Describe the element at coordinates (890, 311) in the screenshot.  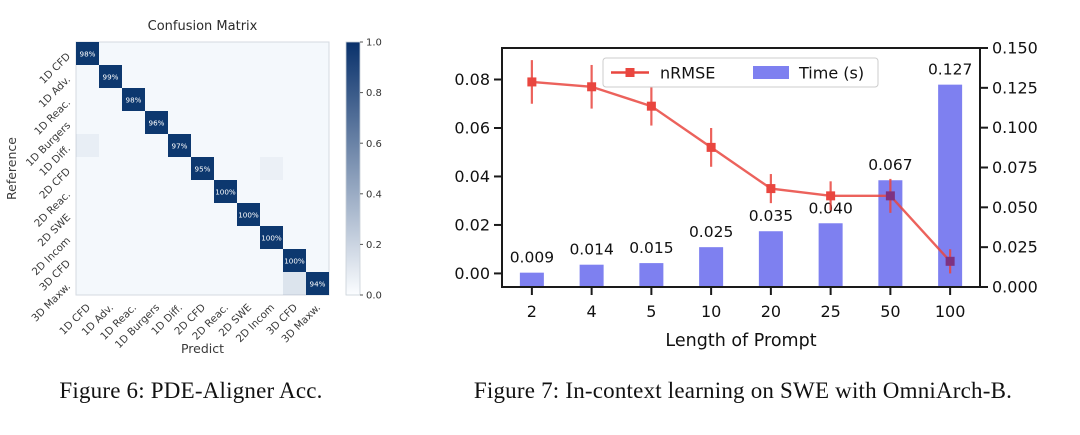
I see `x-axis-tick-label: 50` at that location.